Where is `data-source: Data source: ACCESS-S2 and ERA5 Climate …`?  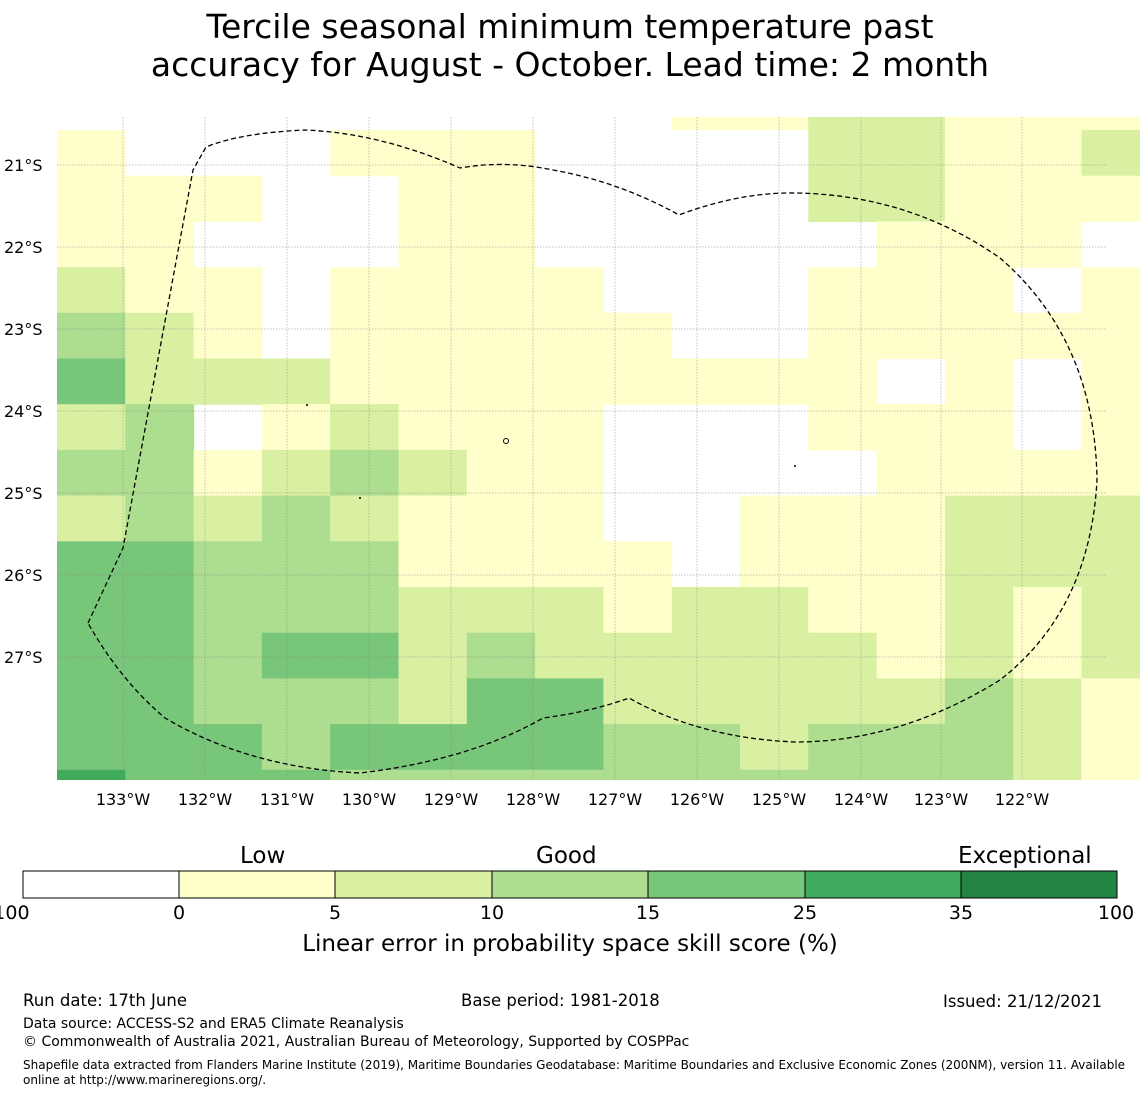
data-source: Data source: ACCESS-S2 and ERA5 Climate … is located at coordinates (213, 1024).